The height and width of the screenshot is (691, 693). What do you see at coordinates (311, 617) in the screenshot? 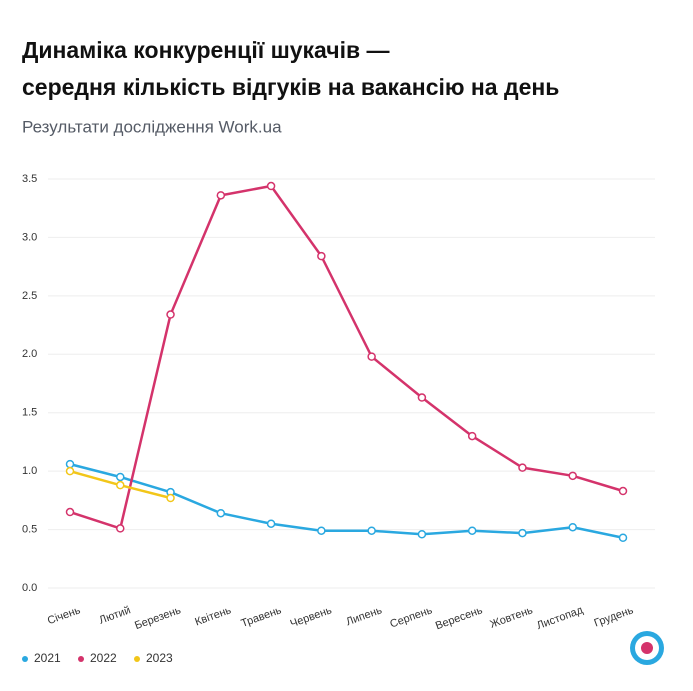
I see `x-tick-label: Червень` at bounding box center [311, 617].